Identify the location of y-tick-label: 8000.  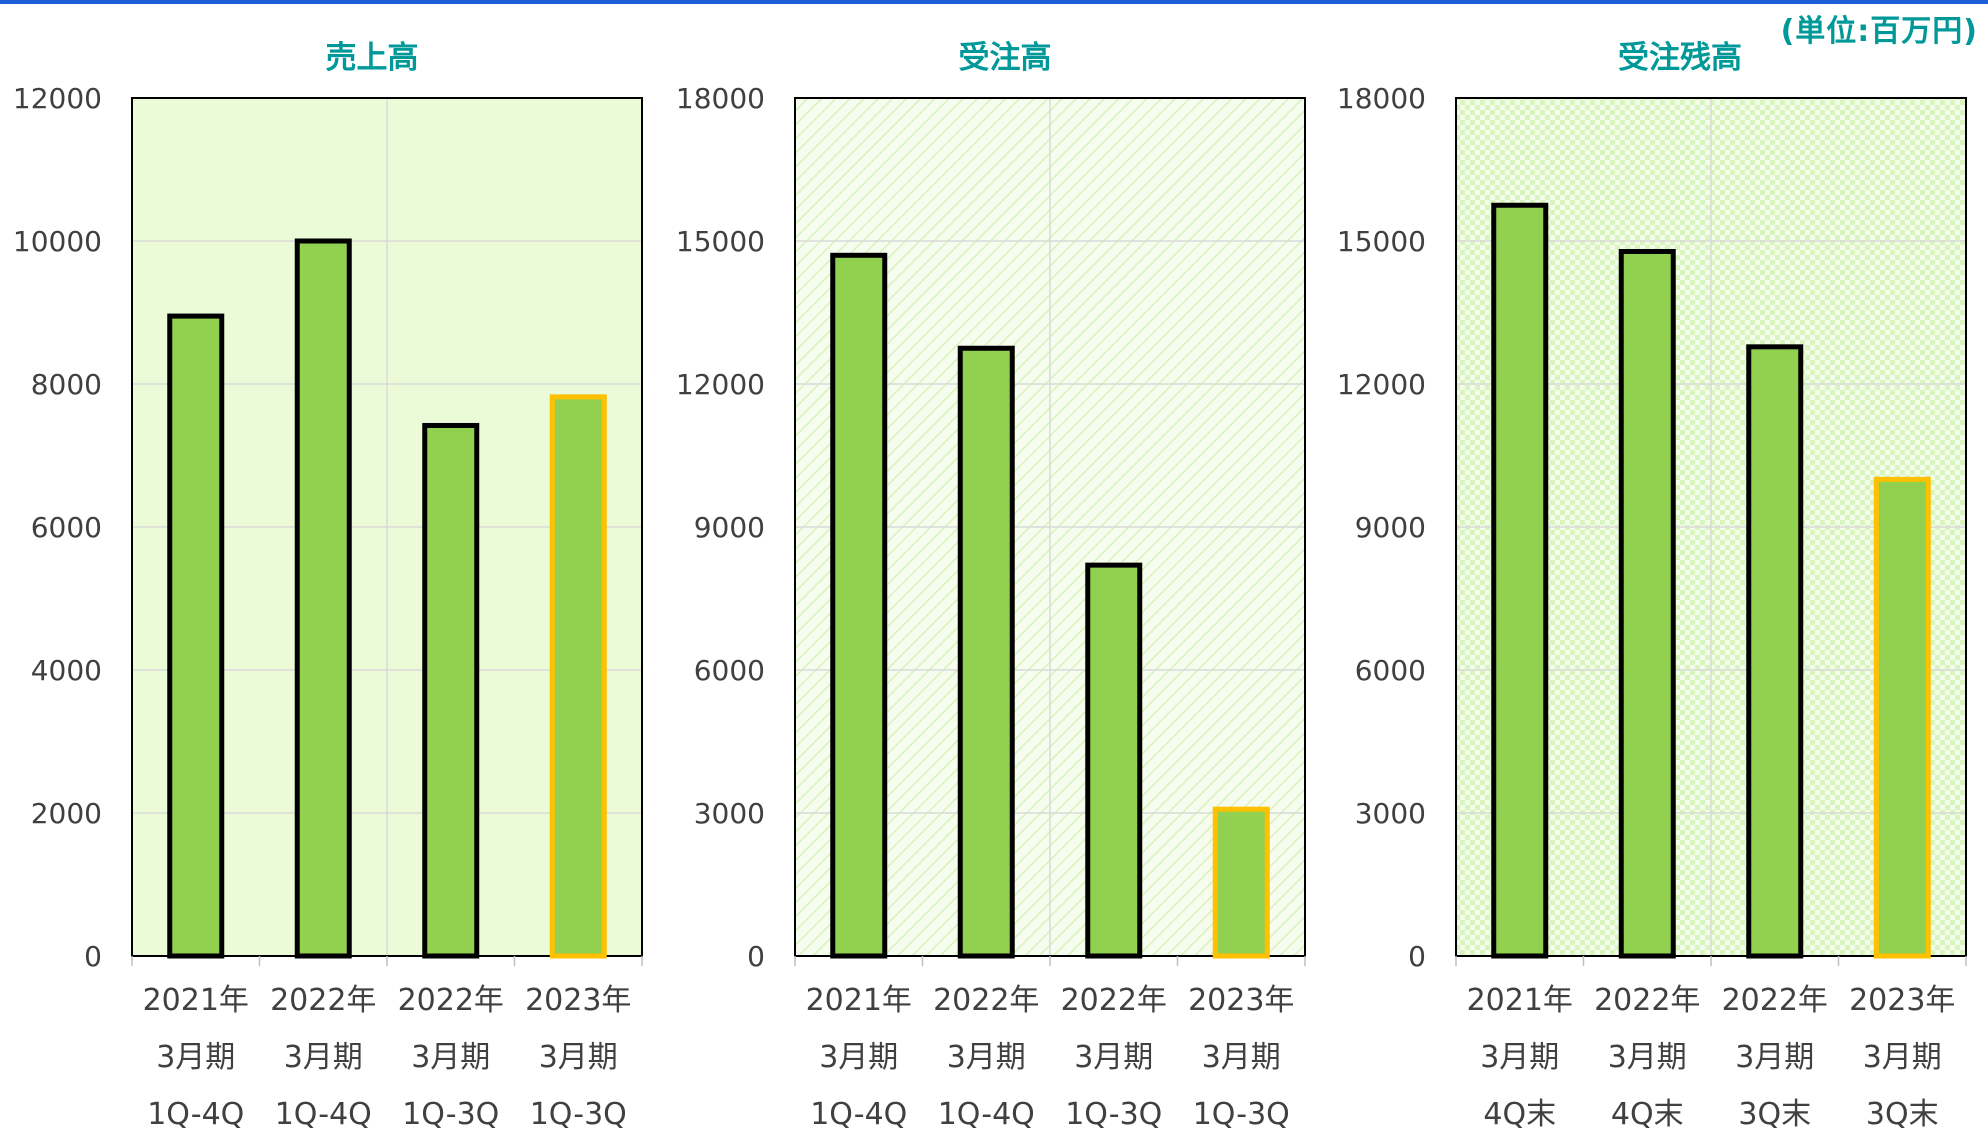
(66, 384).